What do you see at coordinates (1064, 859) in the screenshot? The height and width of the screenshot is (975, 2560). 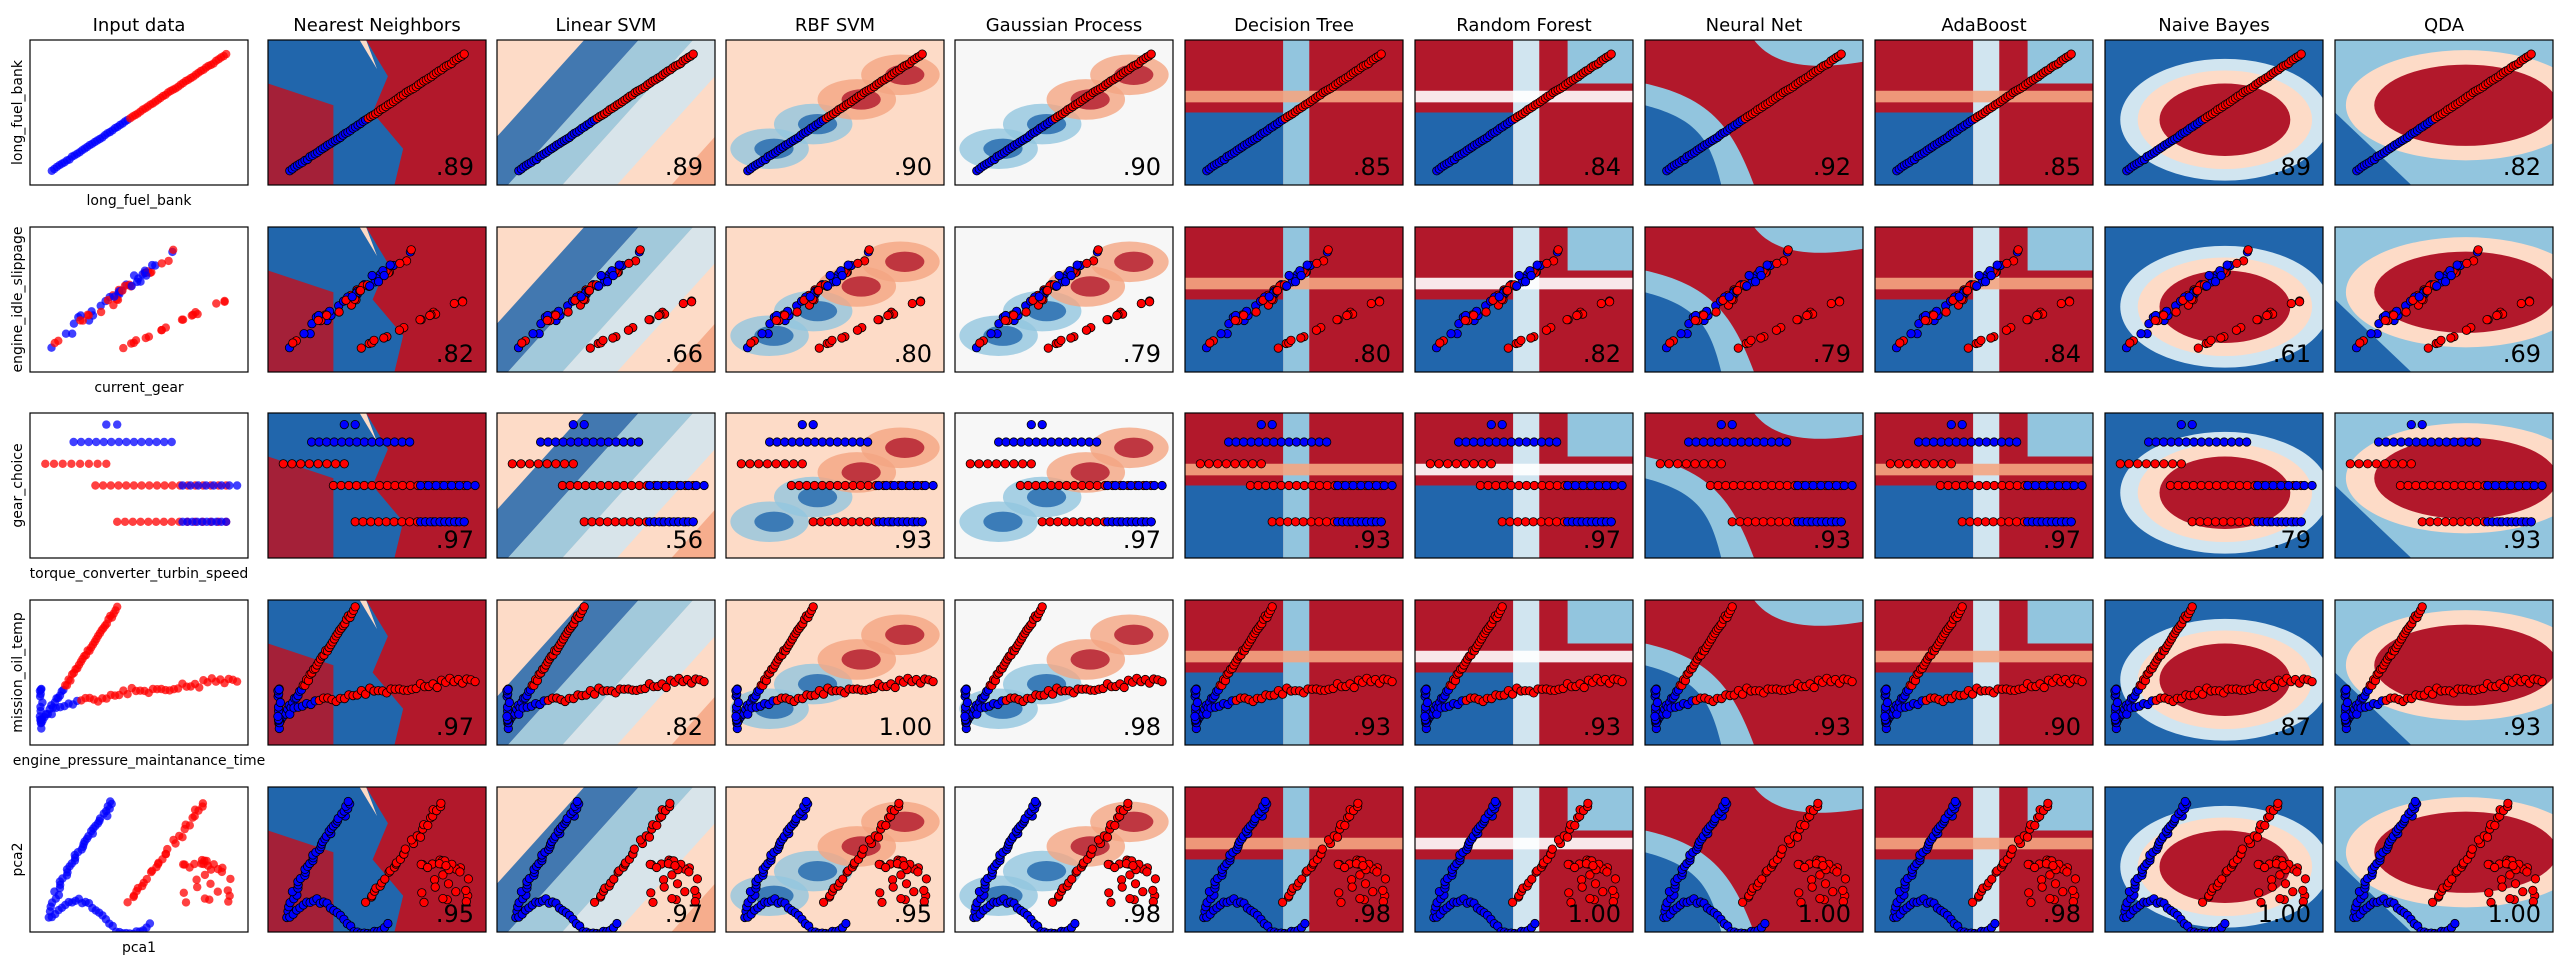 I see `classifier-panel: .98` at bounding box center [1064, 859].